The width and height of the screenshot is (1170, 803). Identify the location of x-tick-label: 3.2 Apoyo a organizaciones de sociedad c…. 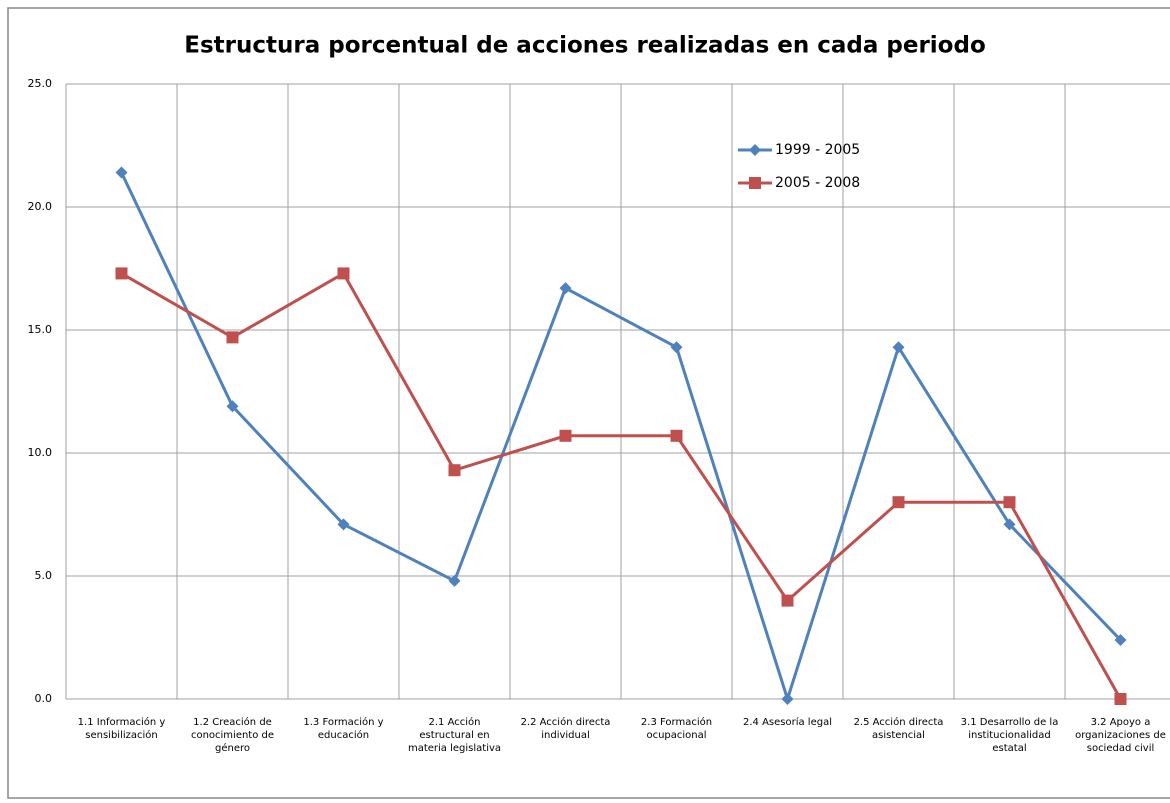
(1120, 735).